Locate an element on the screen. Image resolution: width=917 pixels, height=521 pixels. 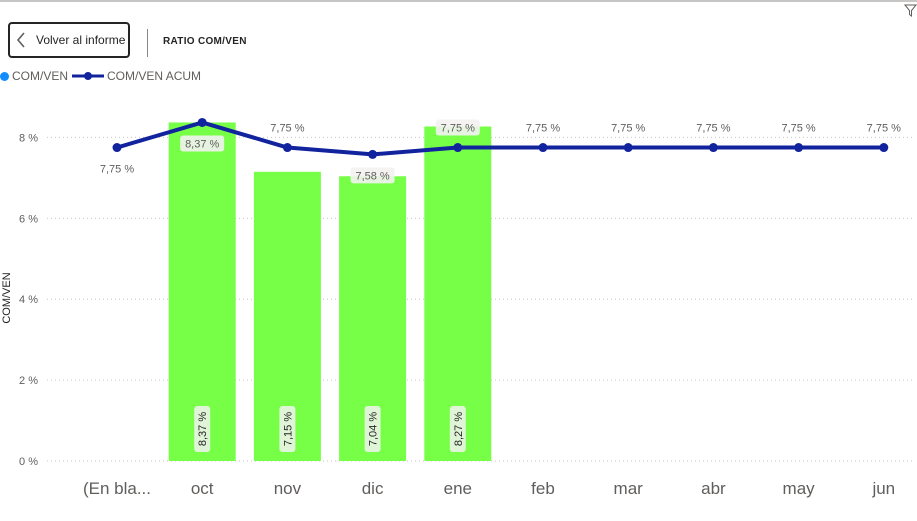
filter-icon is located at coordinates (910, 11).